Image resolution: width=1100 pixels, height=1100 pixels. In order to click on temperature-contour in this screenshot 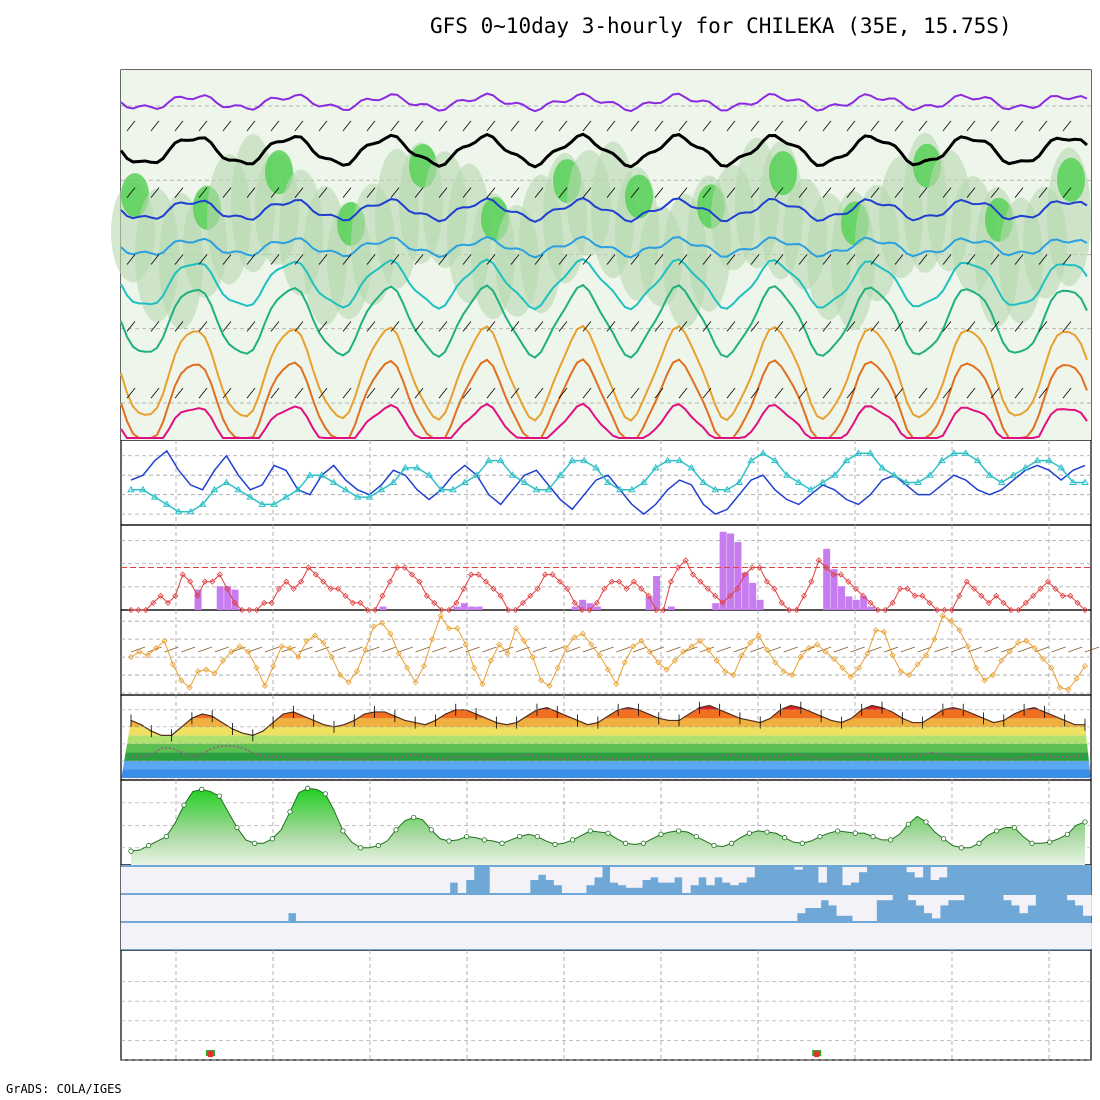, I will do `click(604, 247)`.